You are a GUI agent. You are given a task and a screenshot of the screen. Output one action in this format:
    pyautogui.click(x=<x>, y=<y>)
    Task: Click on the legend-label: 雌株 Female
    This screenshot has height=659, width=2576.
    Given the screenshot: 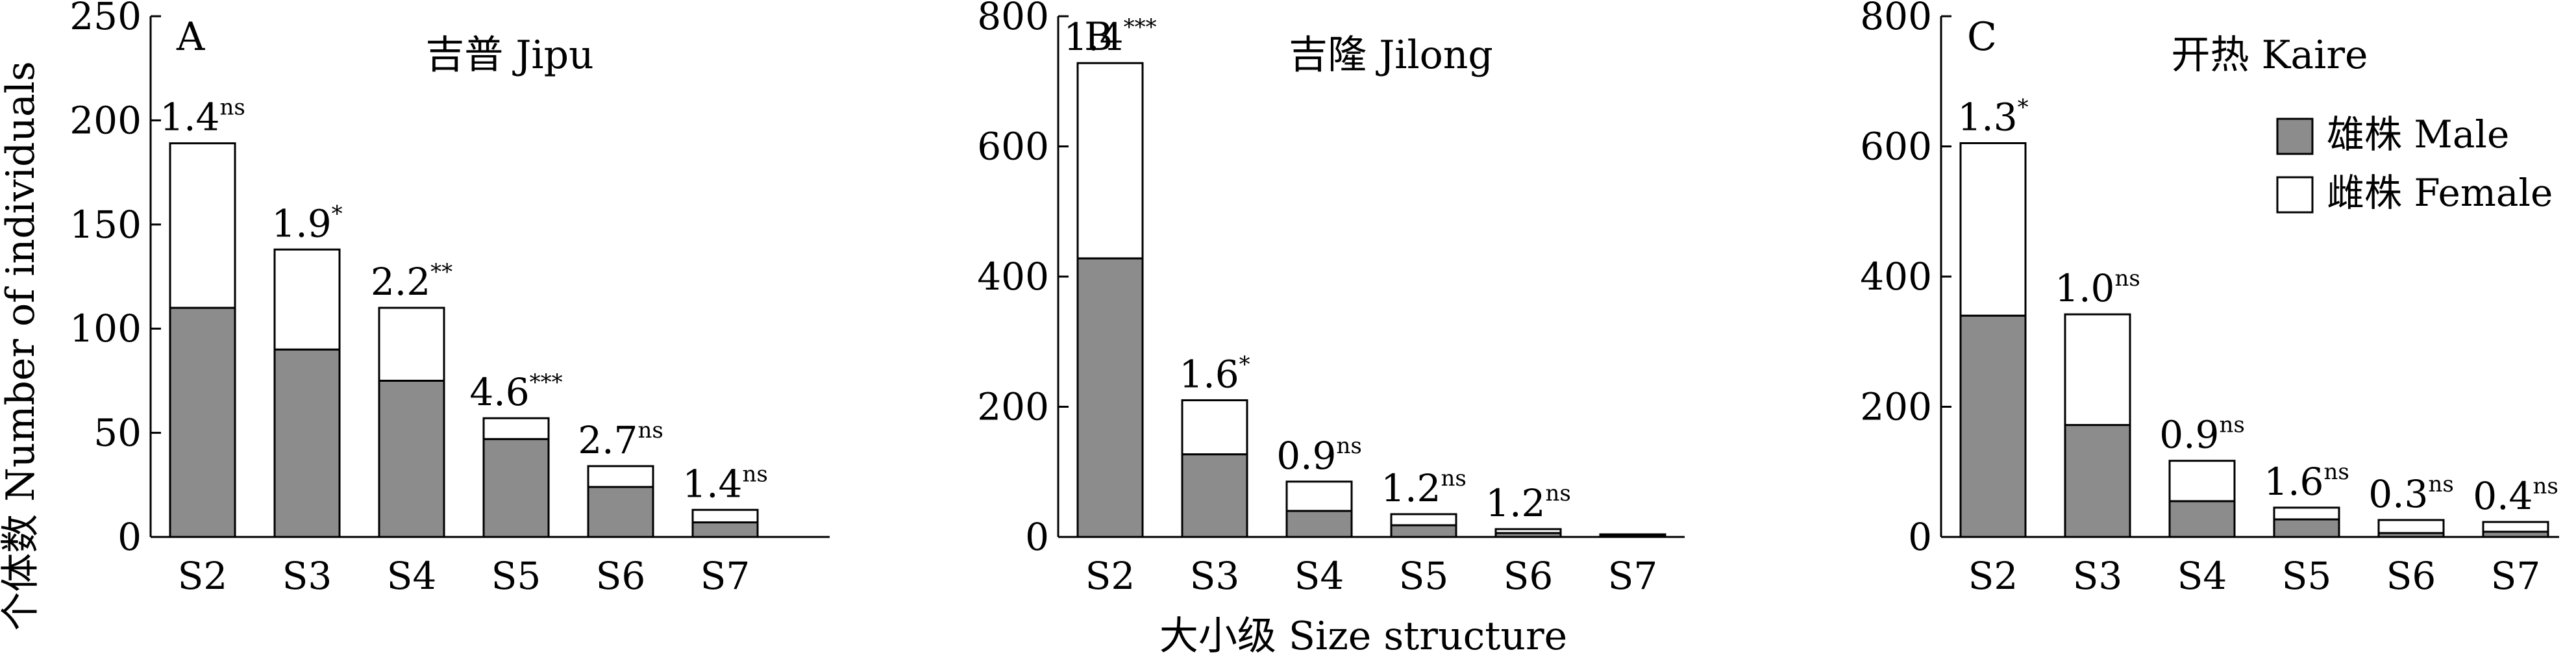 What is the action you would take?
    pyautogui.click(x=2440, y=193)
    